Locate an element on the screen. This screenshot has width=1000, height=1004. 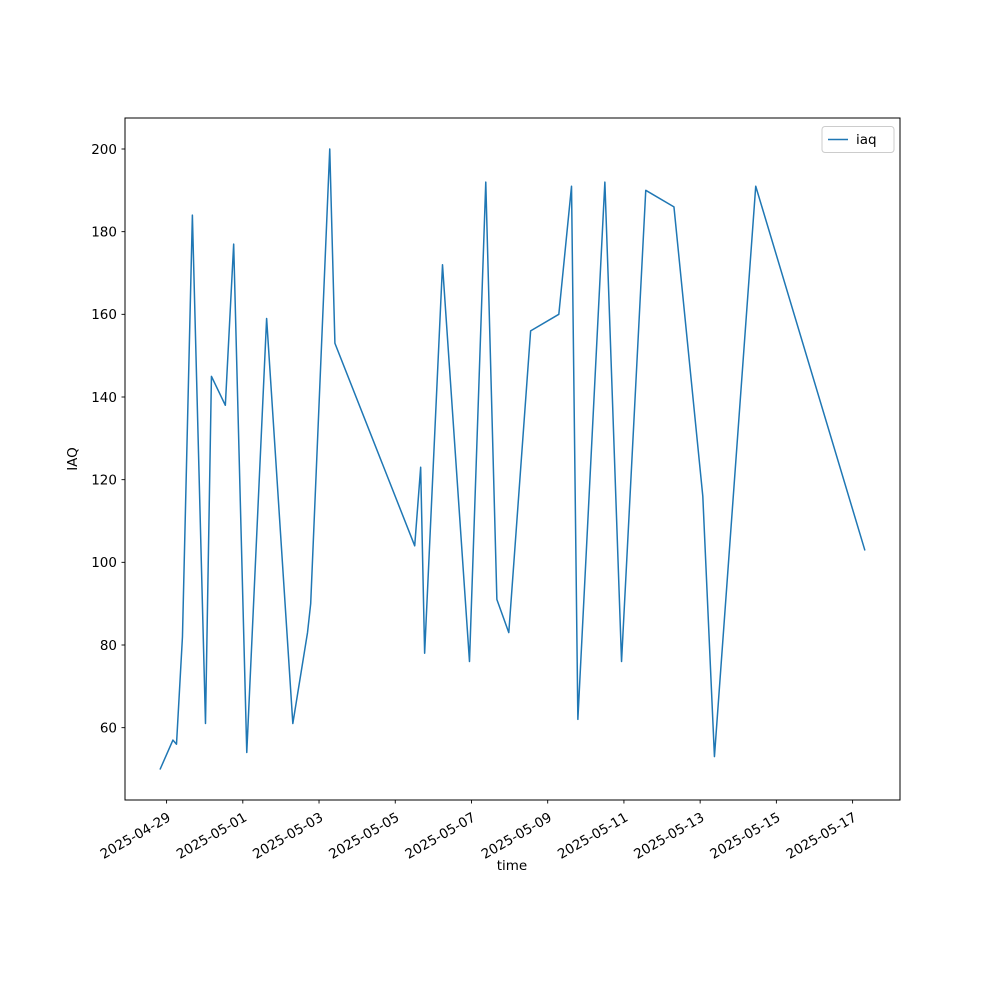
y-tick-label: 60 is located at coordinates (108, 728).